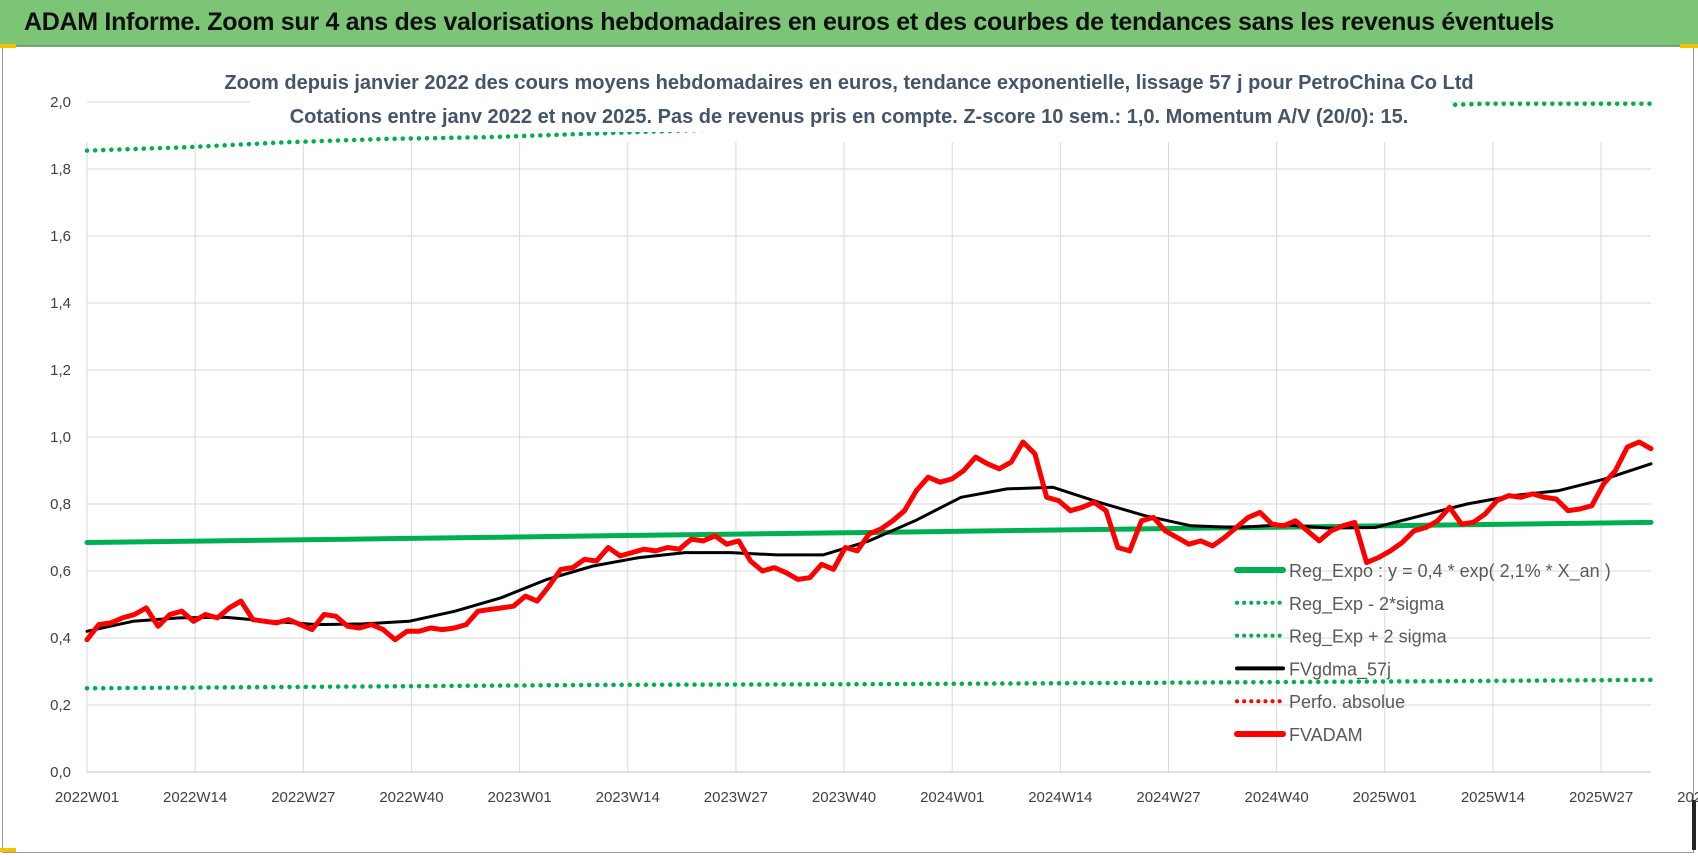 The image size is (1698, 857). What do you see at coordinates (1694, 825) in the screenshot?
I see `corner-mark-bottom-right` at bounding box center [1694, 825].